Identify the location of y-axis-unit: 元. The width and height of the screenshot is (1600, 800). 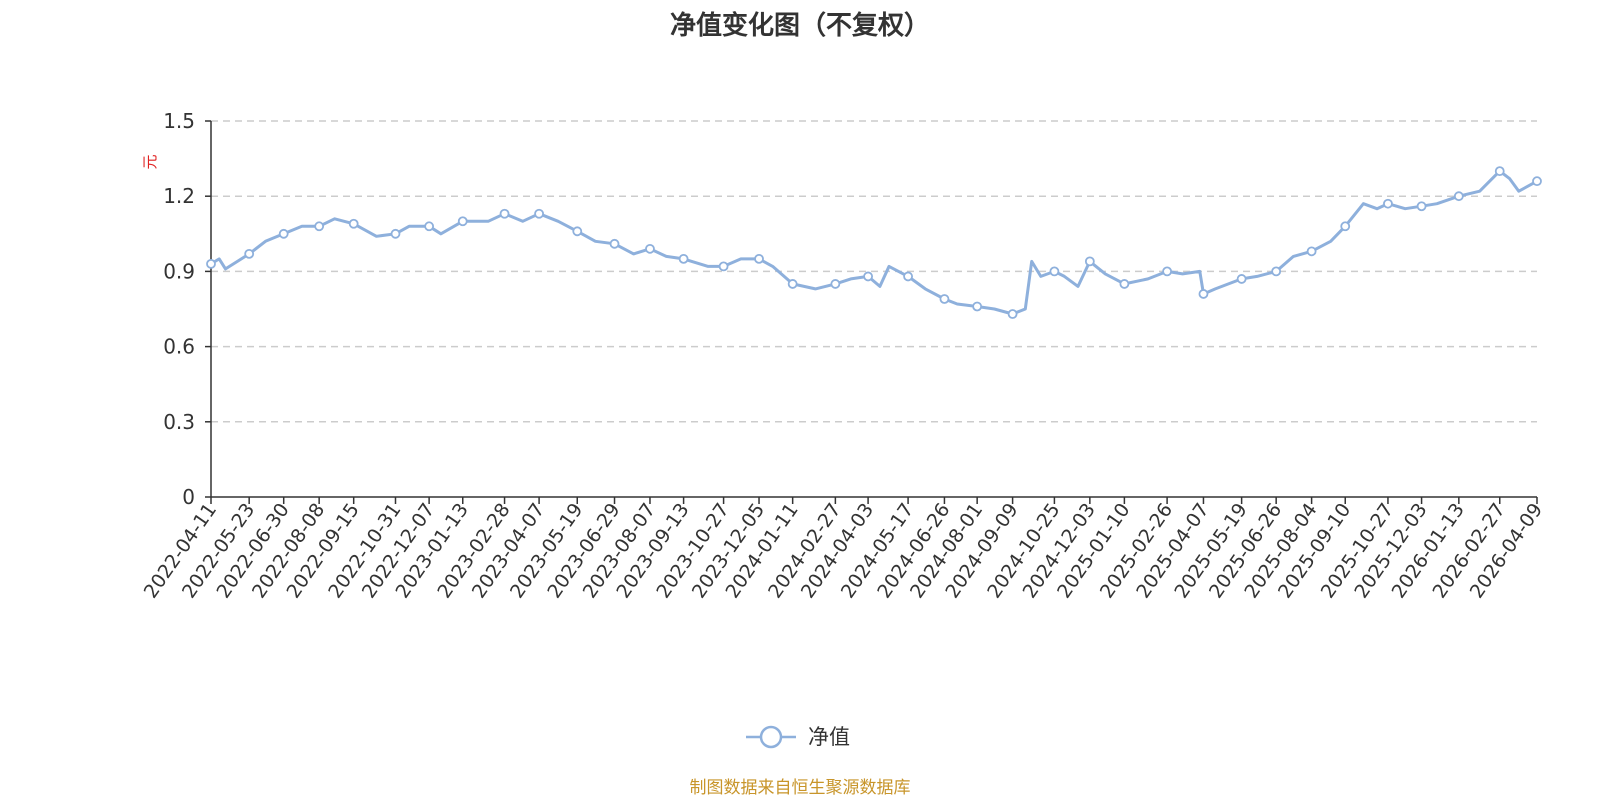
(150, 161).